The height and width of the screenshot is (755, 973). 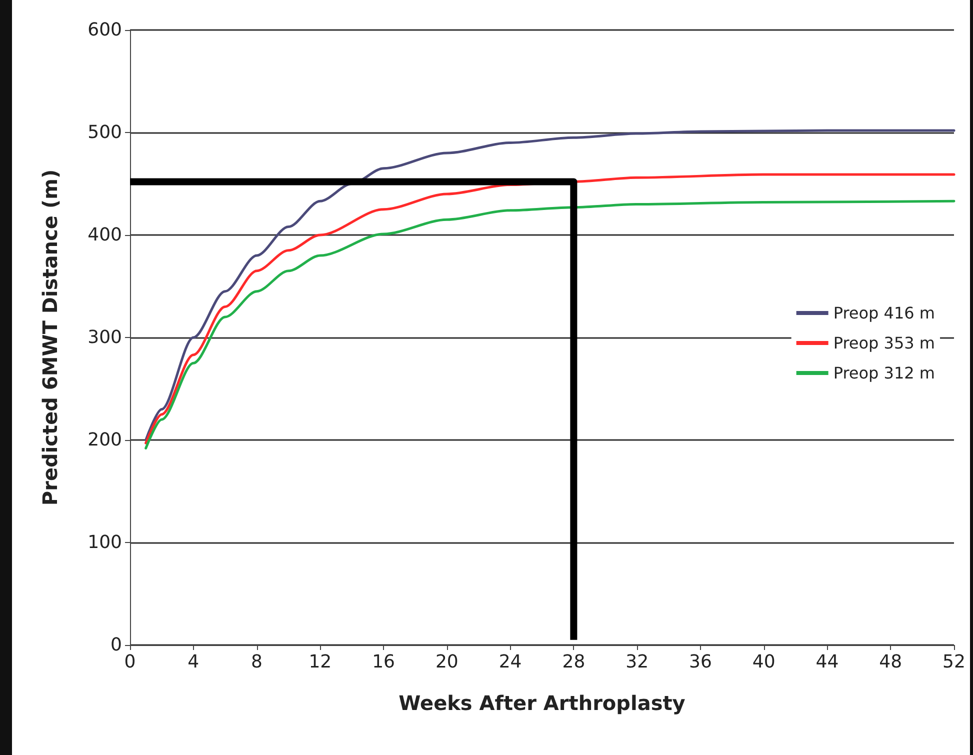 What do you see at coordinates (884, 313) in the screenshot?
I see `legend-label: Preop 416 m` at bounding box center [884, 313].